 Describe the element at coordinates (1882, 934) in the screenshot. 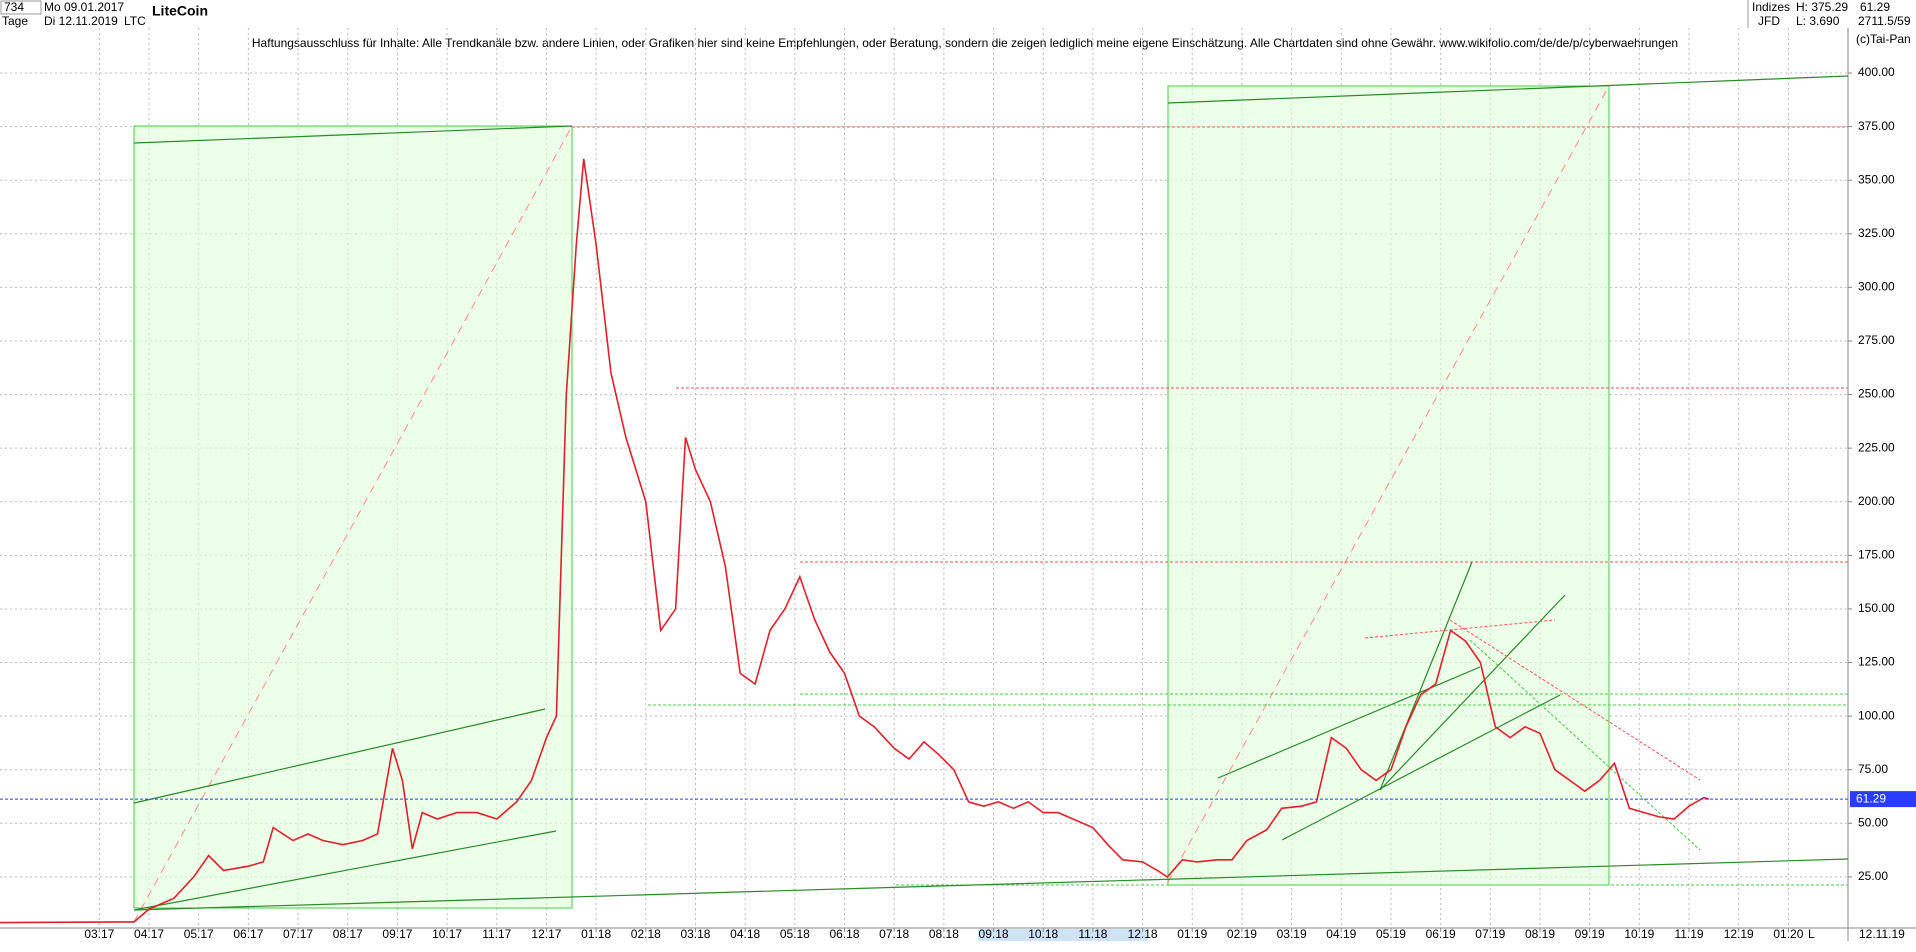

I see `date-label: 12.11.19` at that location.